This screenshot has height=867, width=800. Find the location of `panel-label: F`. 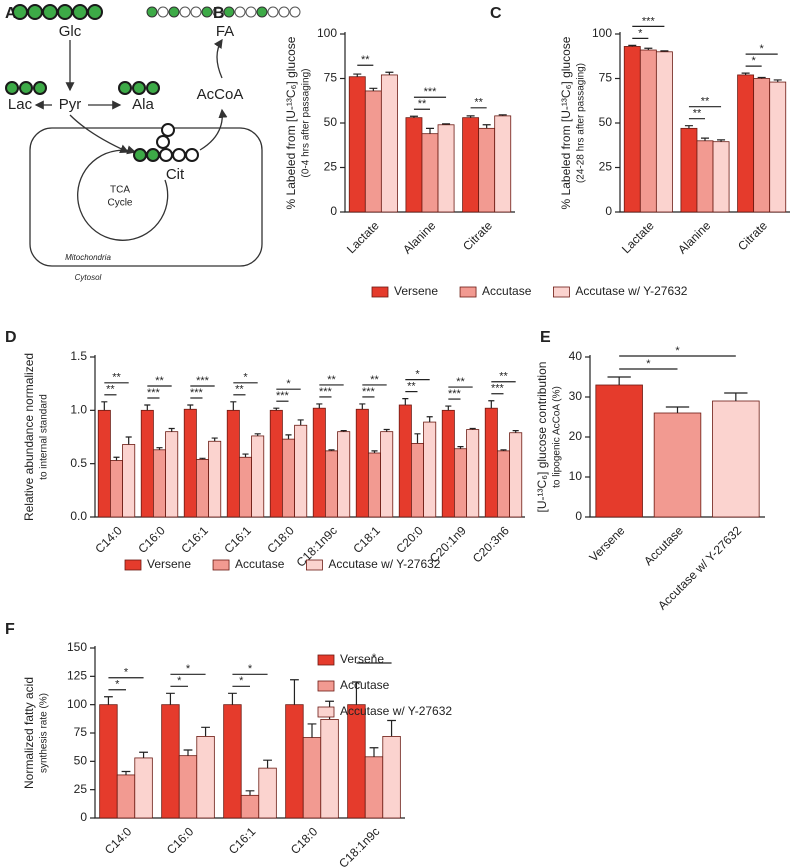

panel-label: F is located at coordinates (10, 629).